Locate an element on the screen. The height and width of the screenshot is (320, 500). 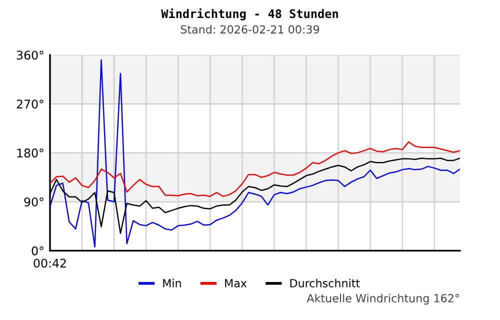
chart-title: Windrichtung - 48 Stunden is located at coordinates (249, 14).